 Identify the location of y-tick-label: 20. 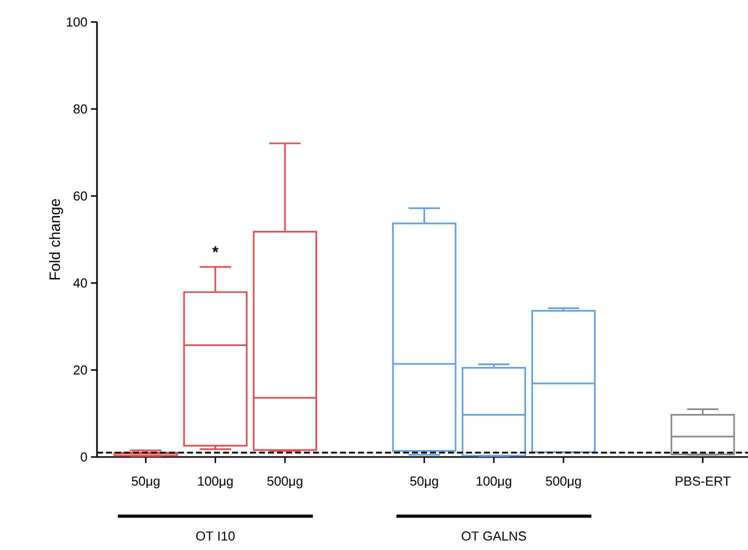
(80, 370).